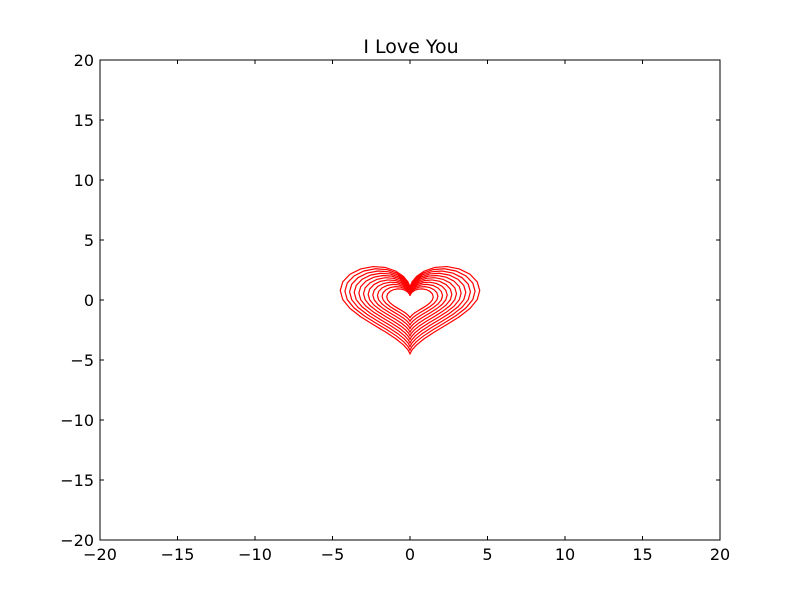 The height and width of the screenshot is (600, 800). What do you see at coordinates (178, 554) in the screenshot?
I see `x-tick-label: −15` at bounding box center [178, 554].